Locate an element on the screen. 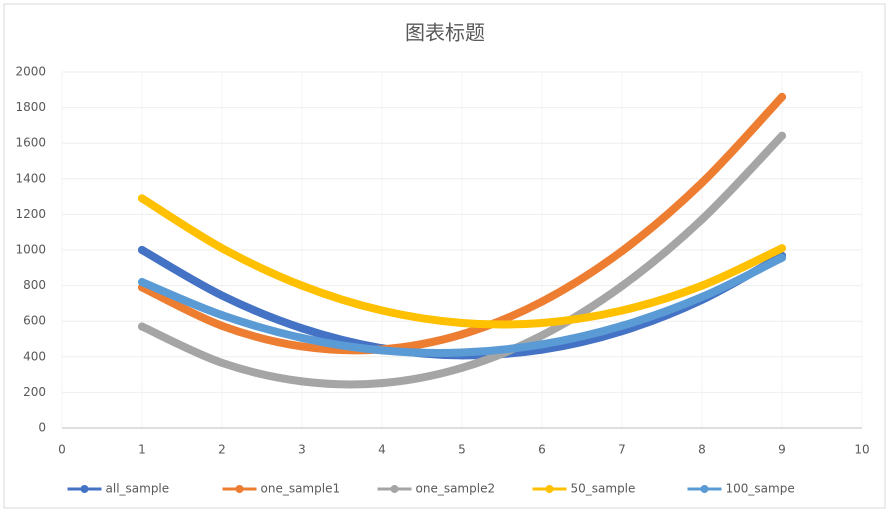 The width and height of the screenshot is (889, 512). legend-label: one_sample2 is located at coordinates (456, 489).